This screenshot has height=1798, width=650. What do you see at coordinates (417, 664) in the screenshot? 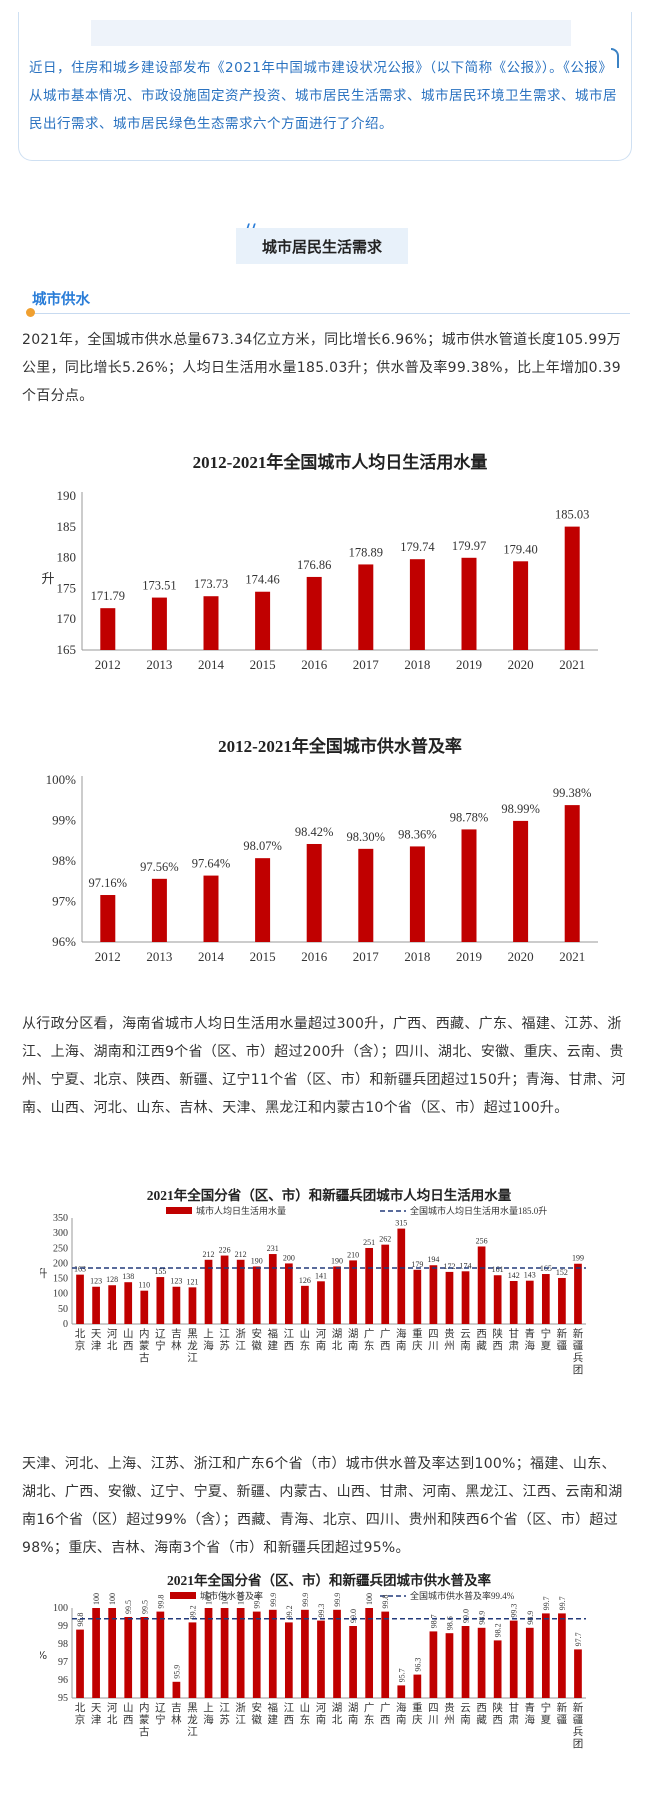
I see `x-tick-label: 2018` at bounding box center [417, 664].